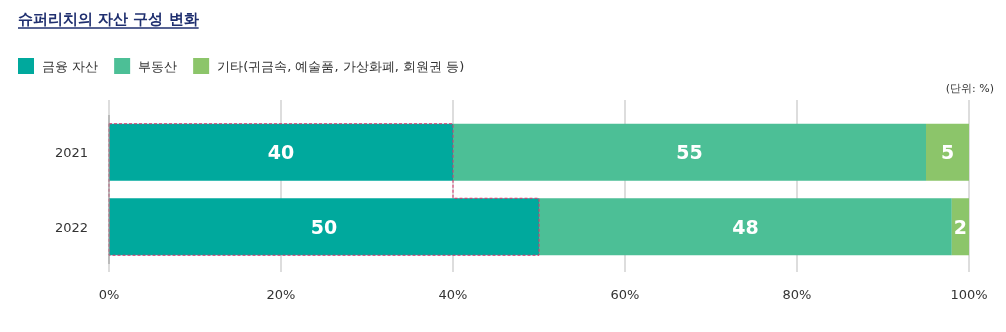 The width and height of the screenshot is (1006, 332). Describe the element at coordinates (71, 227) in the screenshot. I see `y-tick-label: 2022` at that location.